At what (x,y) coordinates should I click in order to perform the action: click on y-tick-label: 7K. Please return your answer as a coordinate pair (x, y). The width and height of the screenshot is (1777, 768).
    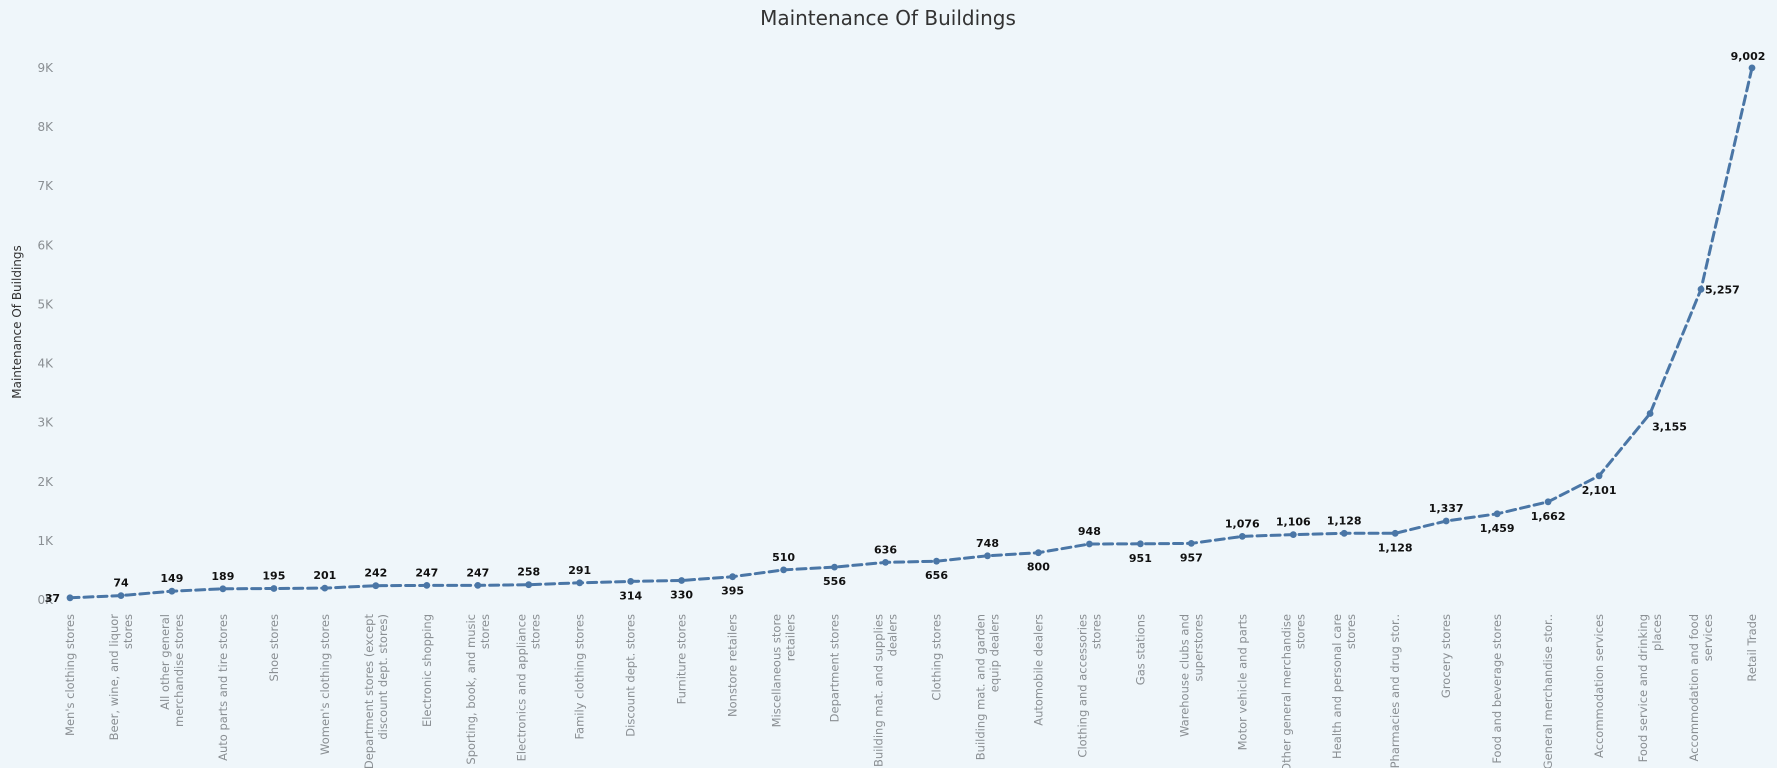
    Looking at the image, I should click on (45, 186).